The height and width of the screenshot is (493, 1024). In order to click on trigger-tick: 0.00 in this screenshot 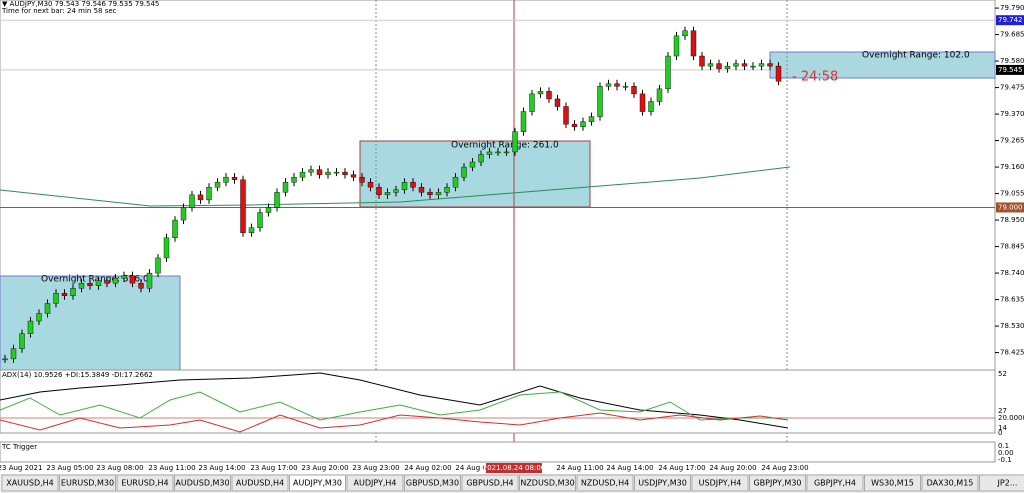, I will do `click(1006, 453)`.